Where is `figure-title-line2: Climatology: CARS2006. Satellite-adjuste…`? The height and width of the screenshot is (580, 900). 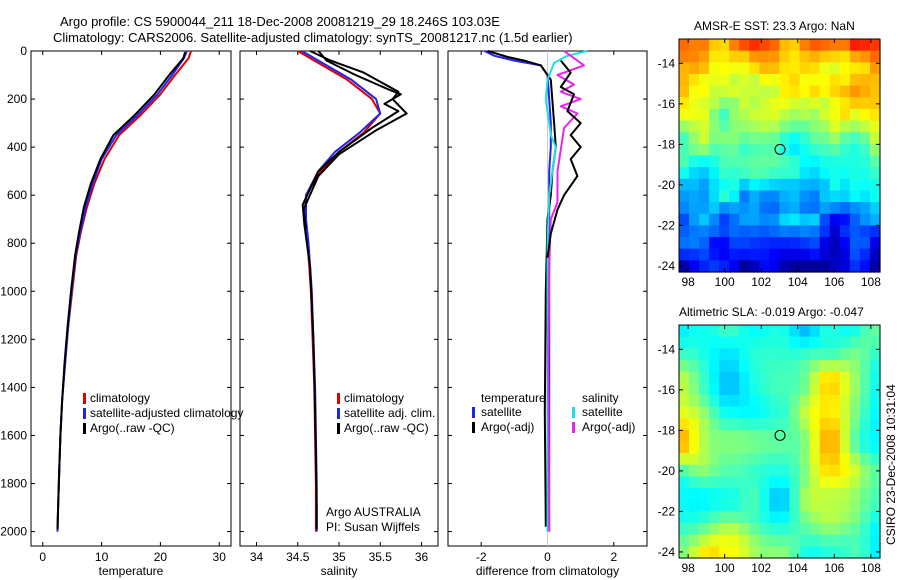 figure-title-line2: Climatology: CARS2006. Satellite-adjuste… is located at coordinates (313, 37).